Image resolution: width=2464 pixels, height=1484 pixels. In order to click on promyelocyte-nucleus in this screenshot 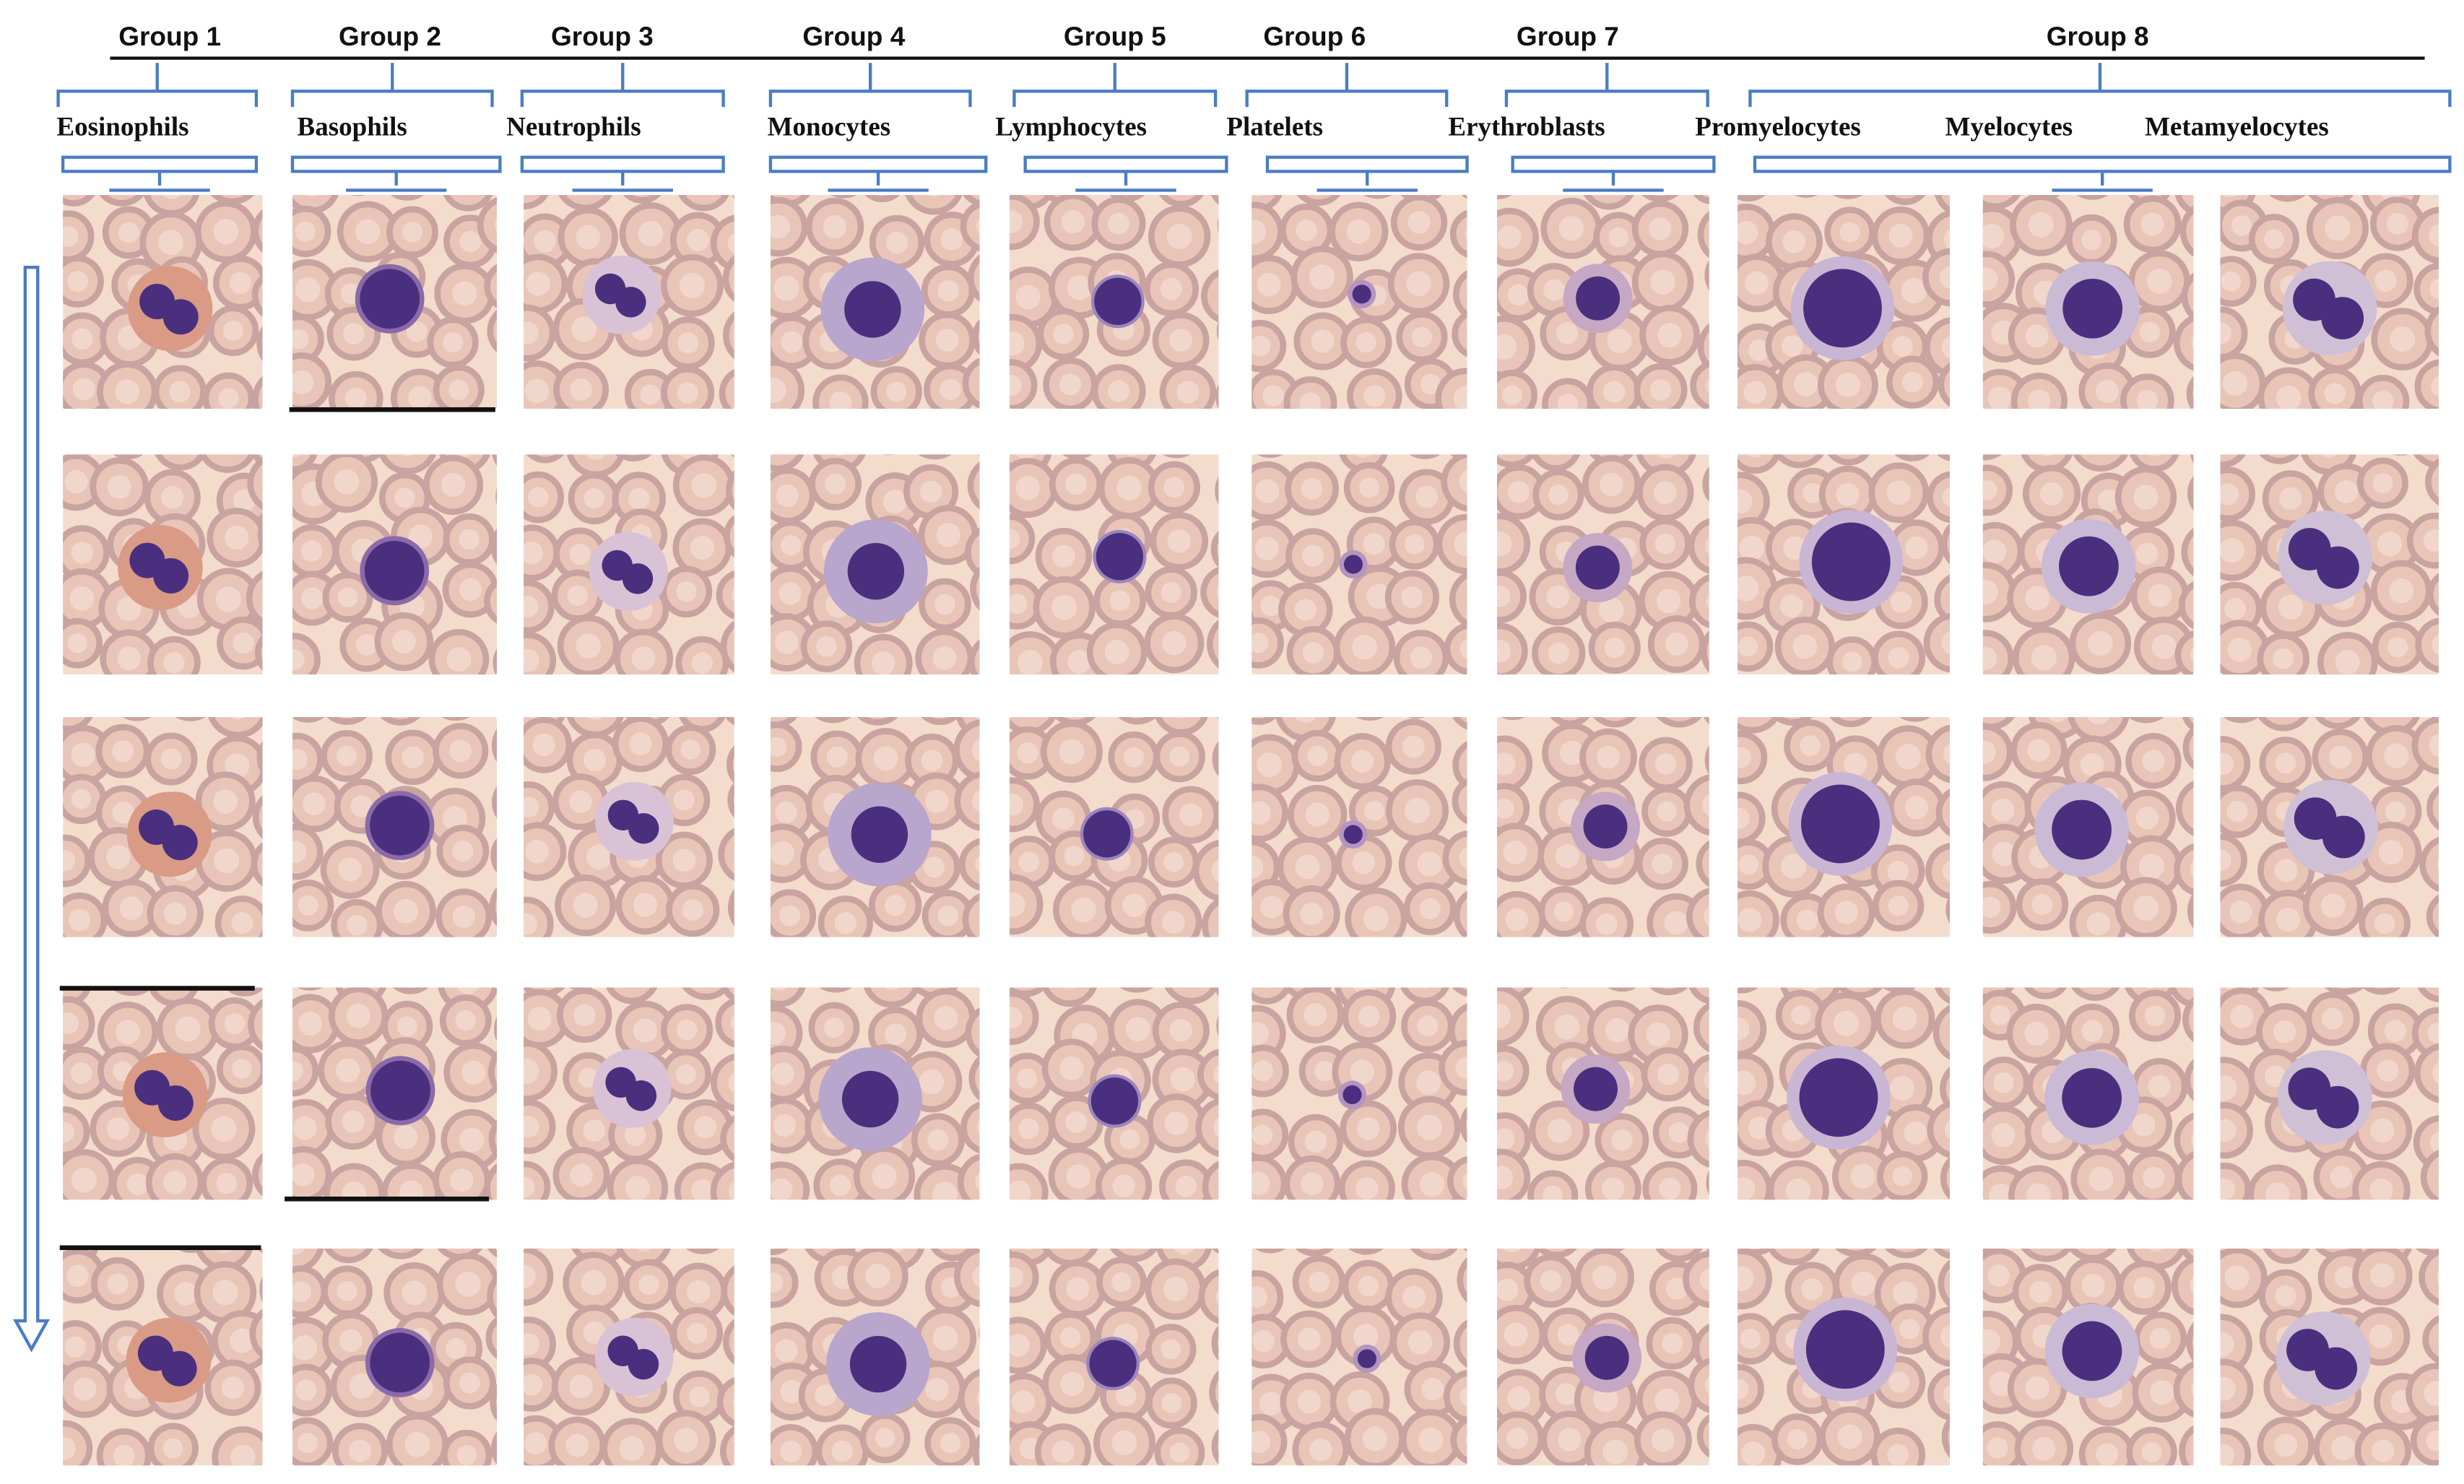, I will do `click(1845, 1349)`.